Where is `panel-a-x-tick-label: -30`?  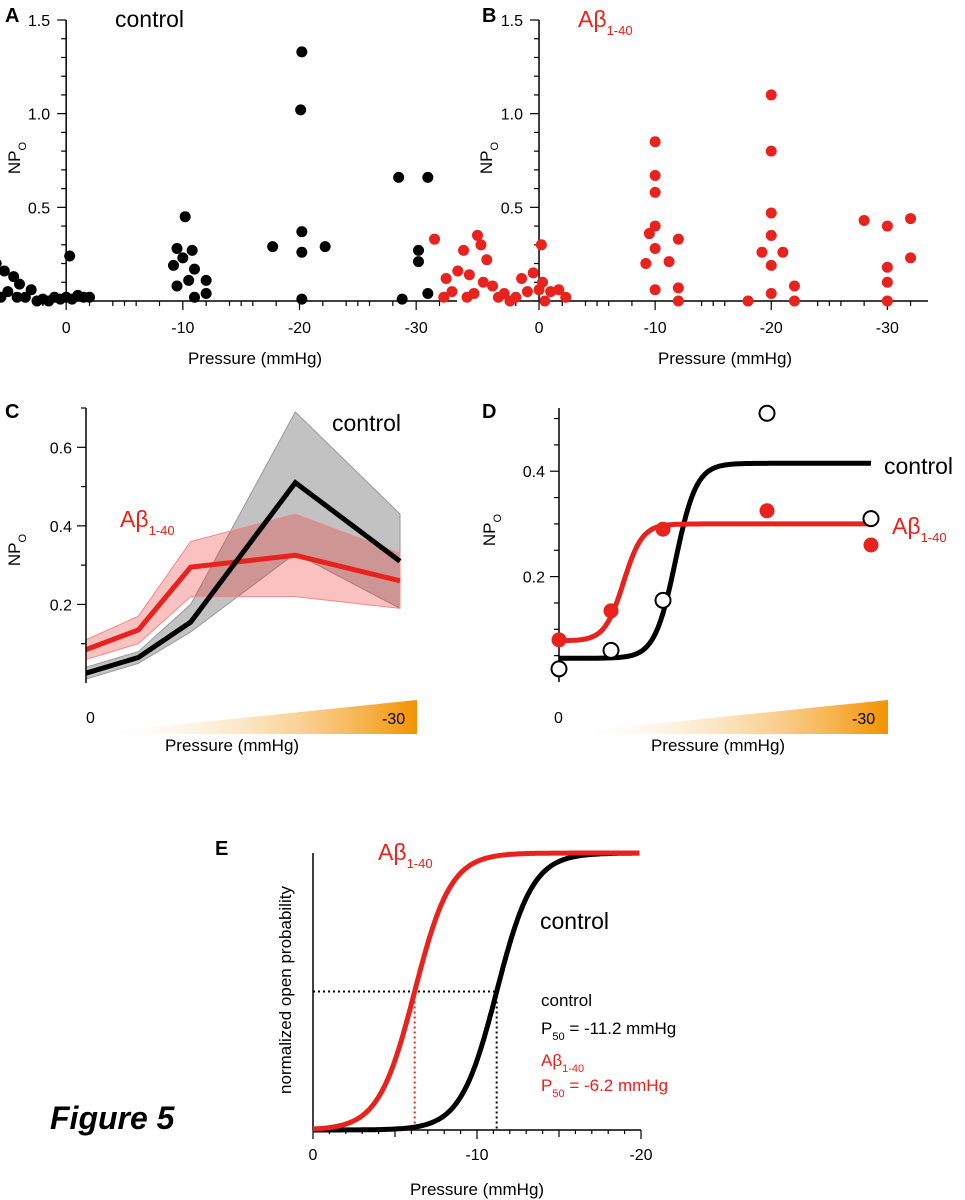
panel-a-x-tick-label: -30 is located at coordinates (416, 328).